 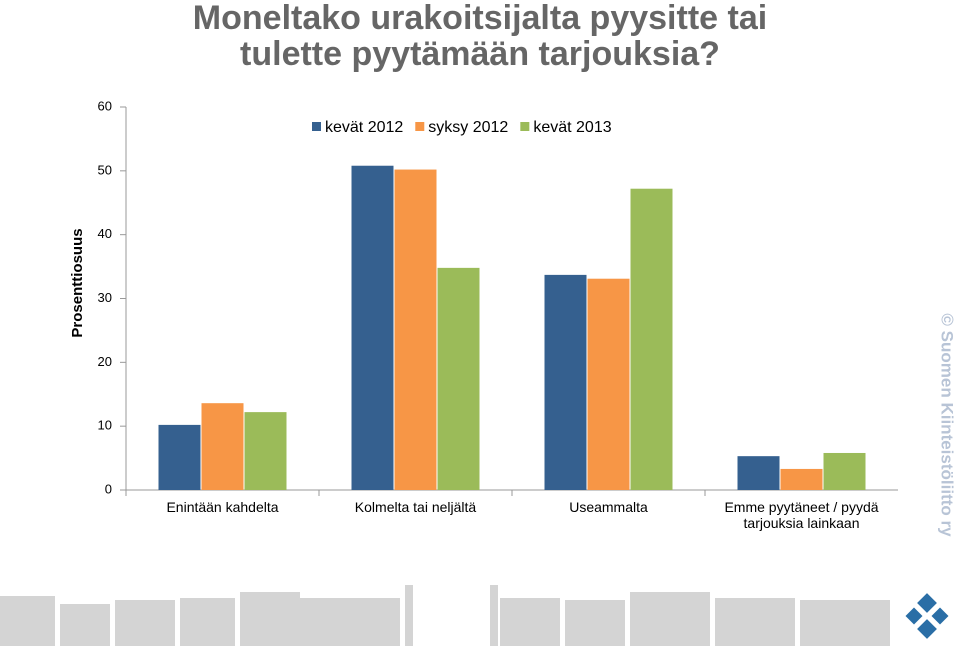 I want to click on x-tick-label: Kolmelta tai neljältä, so click(x=415, y=507).